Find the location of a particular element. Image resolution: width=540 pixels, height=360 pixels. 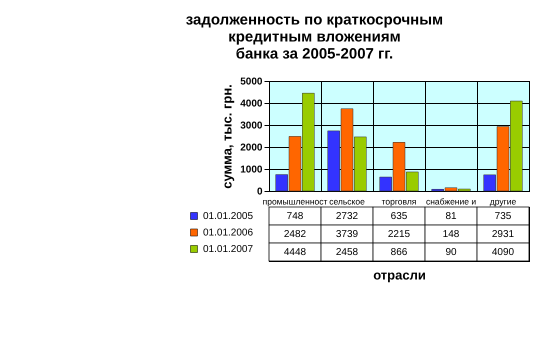

data-label: 4090 is located at coordinates (503, 252).